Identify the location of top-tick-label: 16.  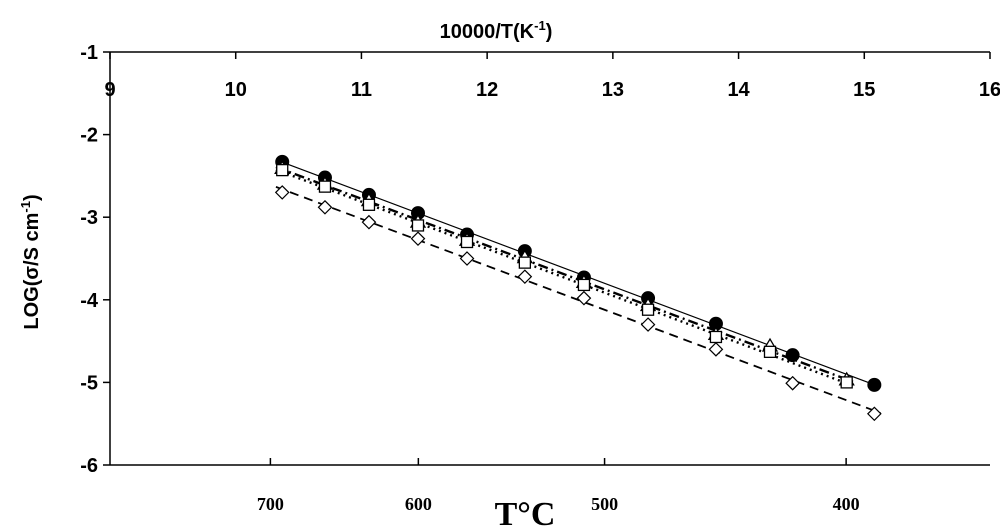
(989, 90).